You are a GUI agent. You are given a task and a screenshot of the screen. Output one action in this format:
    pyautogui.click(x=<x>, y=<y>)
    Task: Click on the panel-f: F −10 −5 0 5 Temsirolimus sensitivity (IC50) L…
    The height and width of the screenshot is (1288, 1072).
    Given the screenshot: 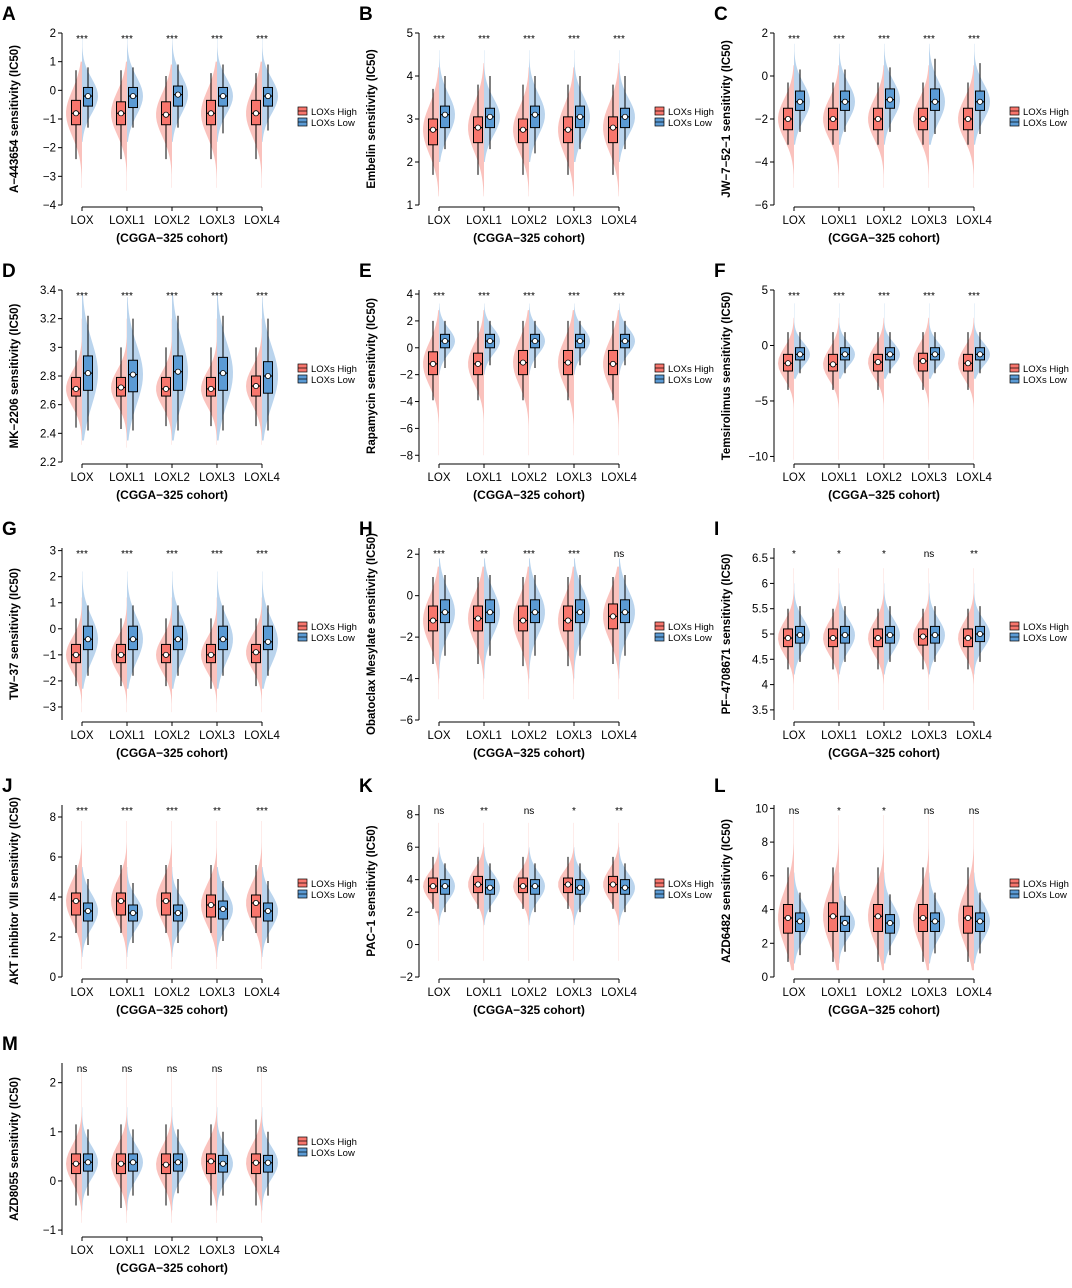 What is the action you would take?
    pyautogui.click(x=891, y=381)
    